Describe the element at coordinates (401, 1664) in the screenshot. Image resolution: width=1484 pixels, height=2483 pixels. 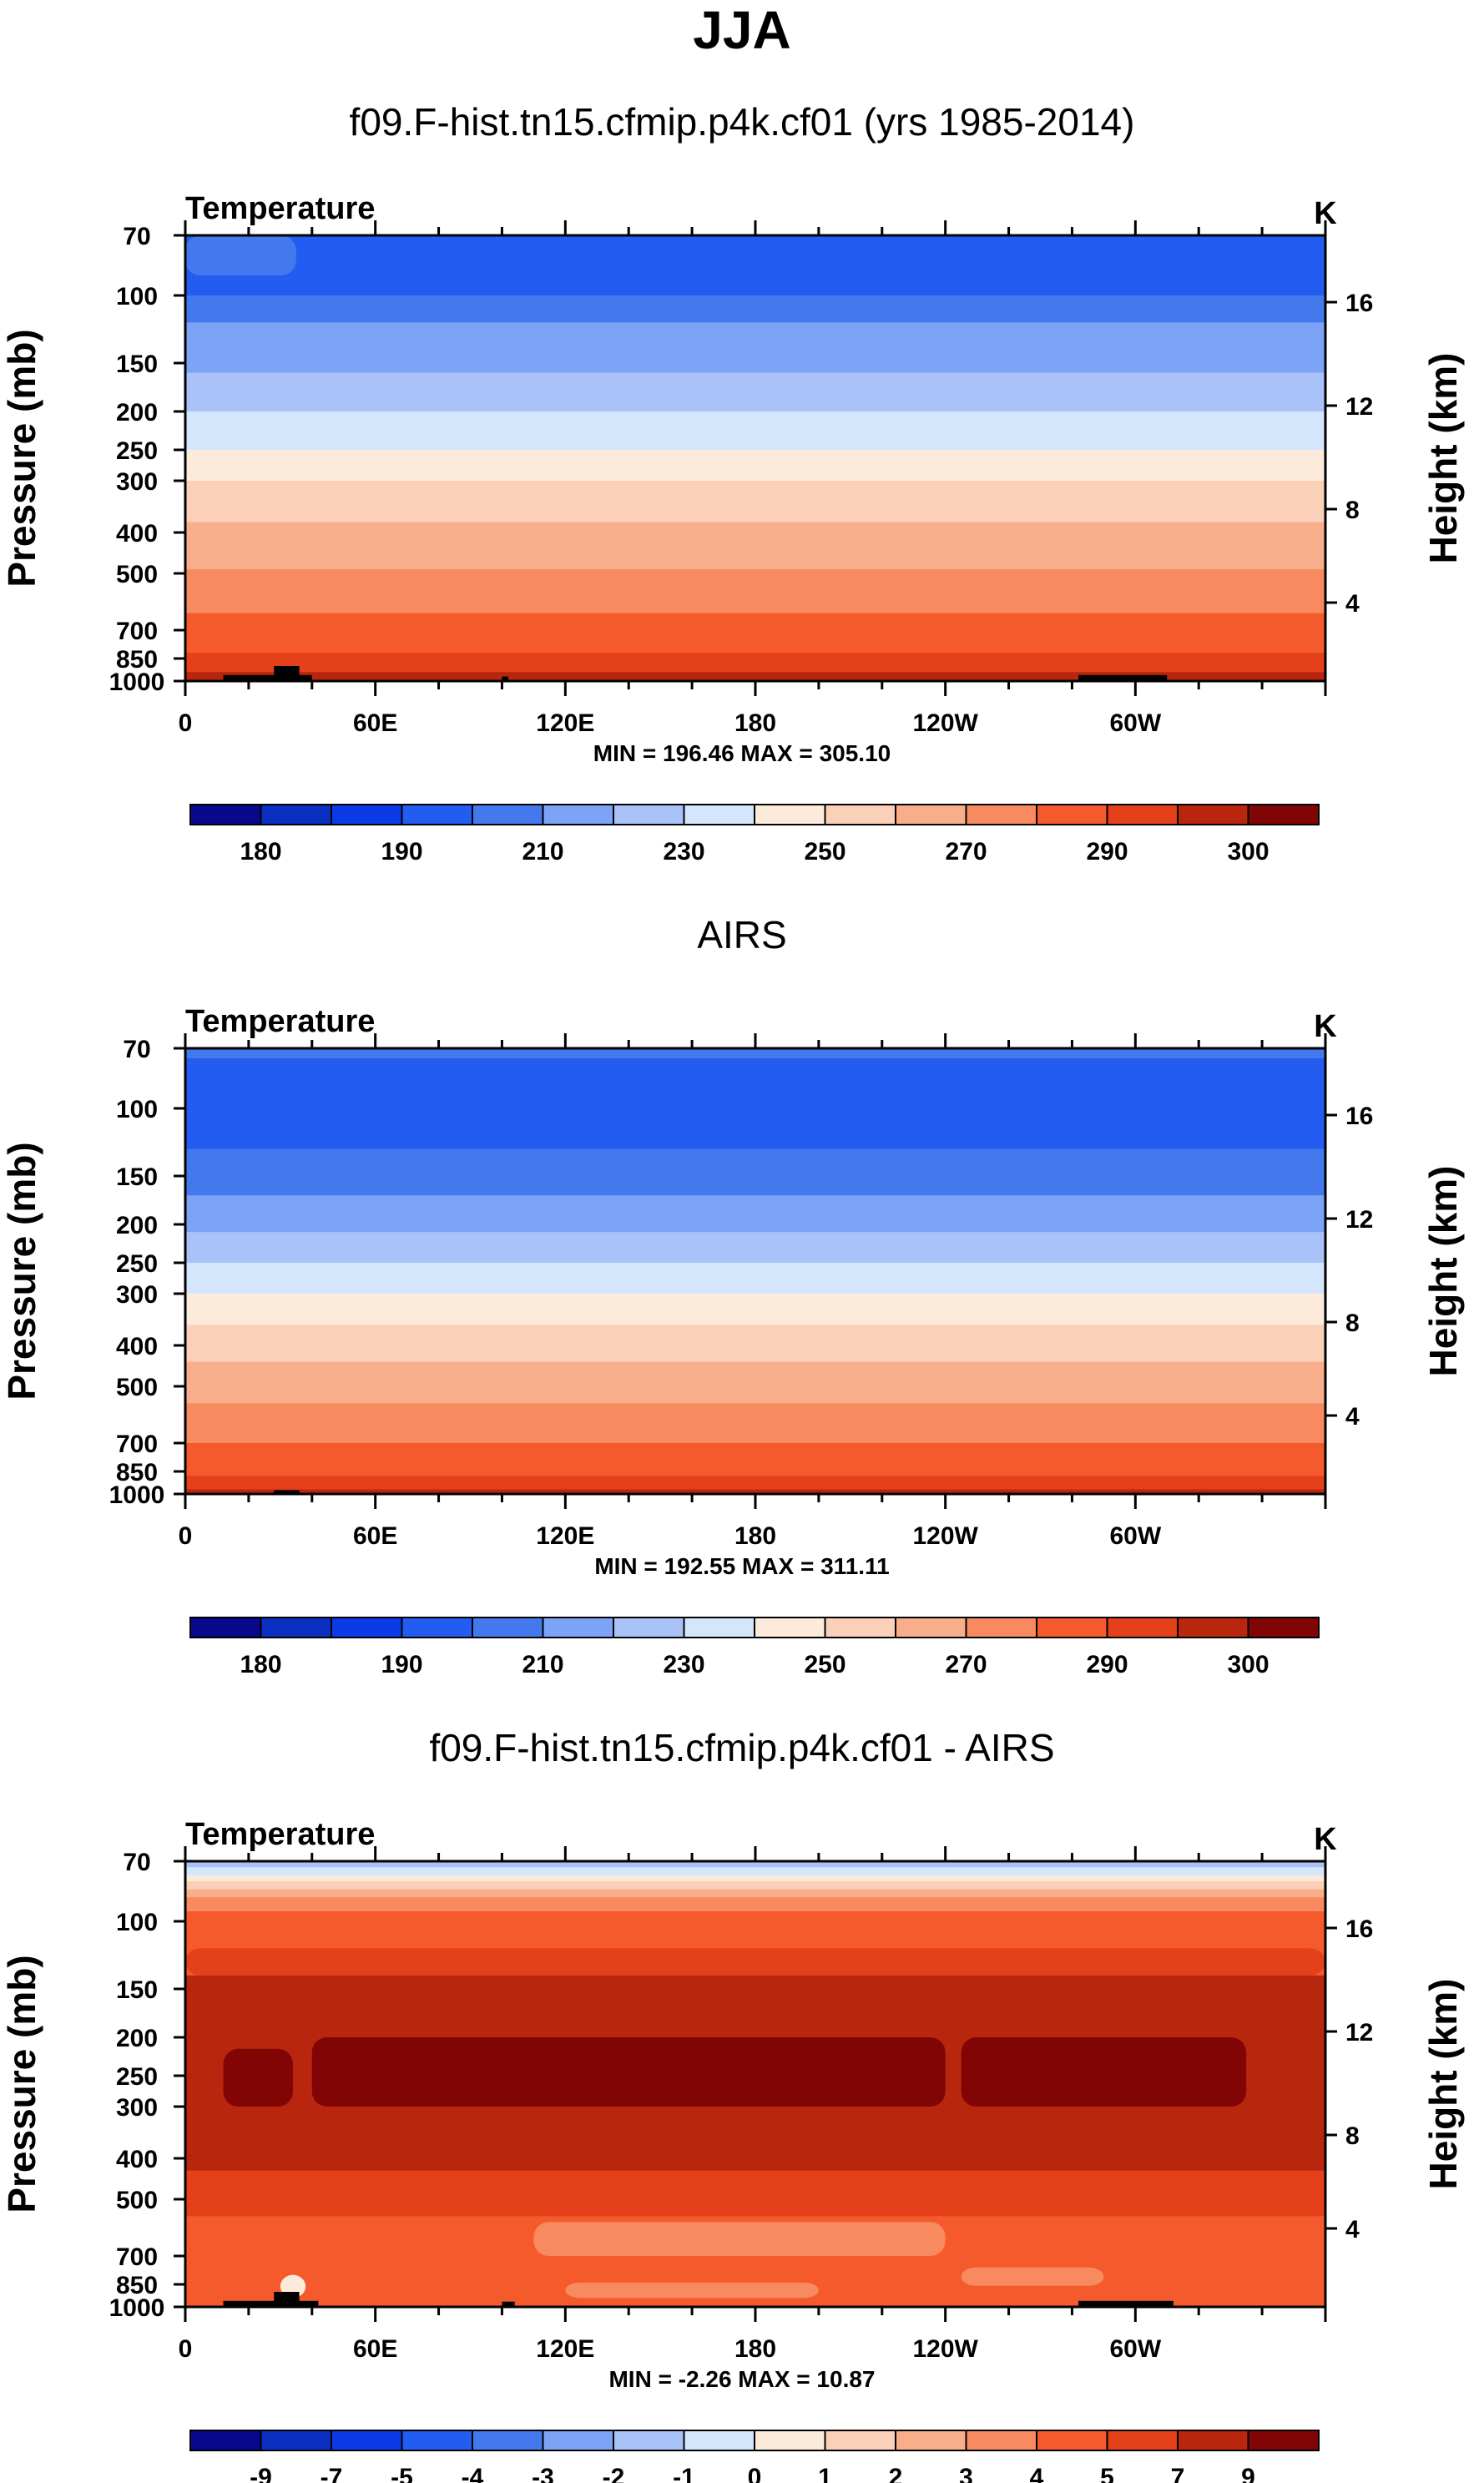
I see `colorbar-label: 190` at that location.